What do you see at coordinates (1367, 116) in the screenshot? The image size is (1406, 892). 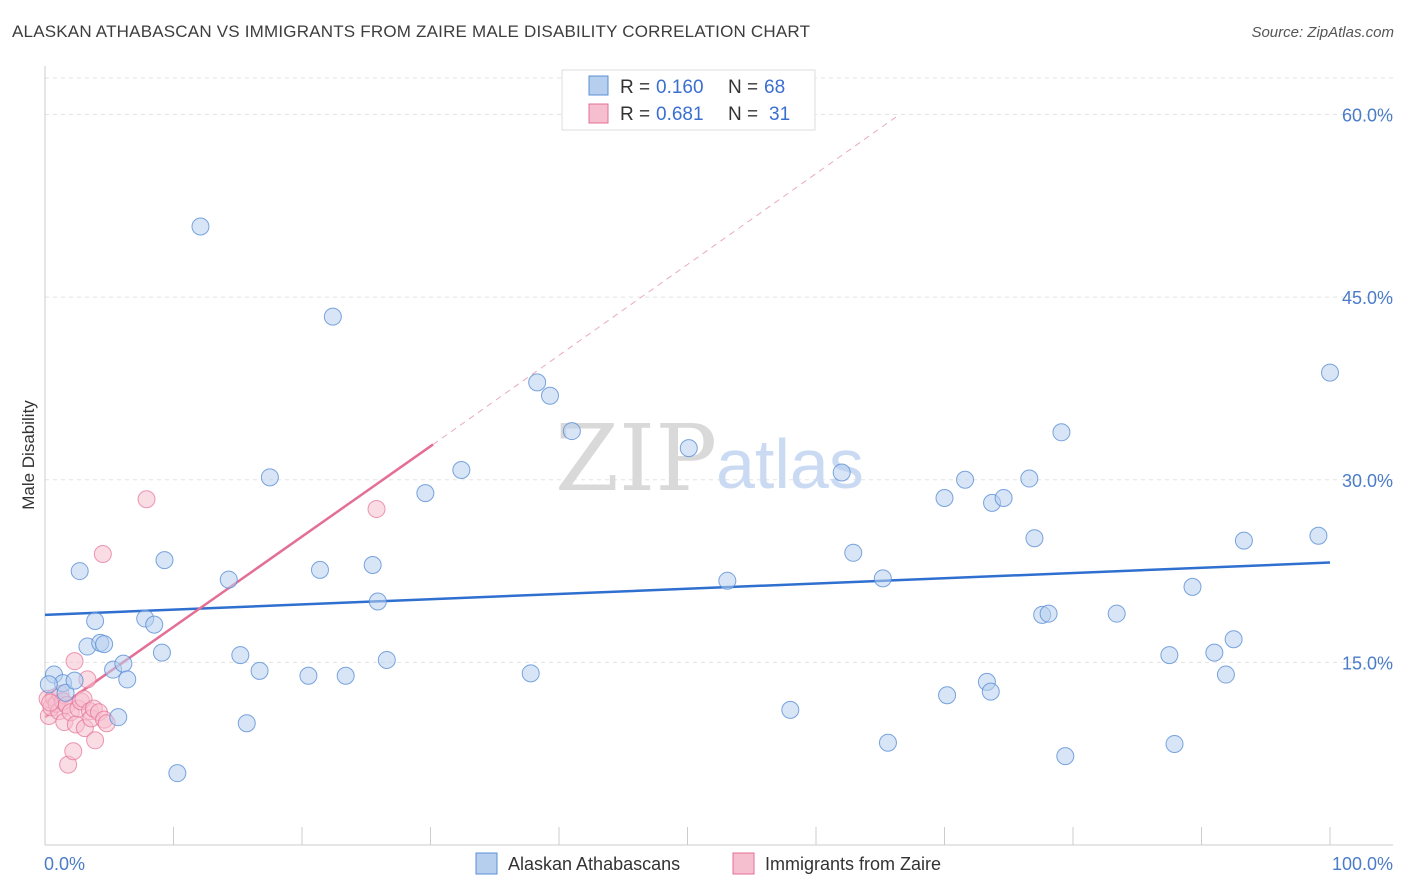 I see `y-tick-label: 60.0%` at bounding box center [1367, 116].